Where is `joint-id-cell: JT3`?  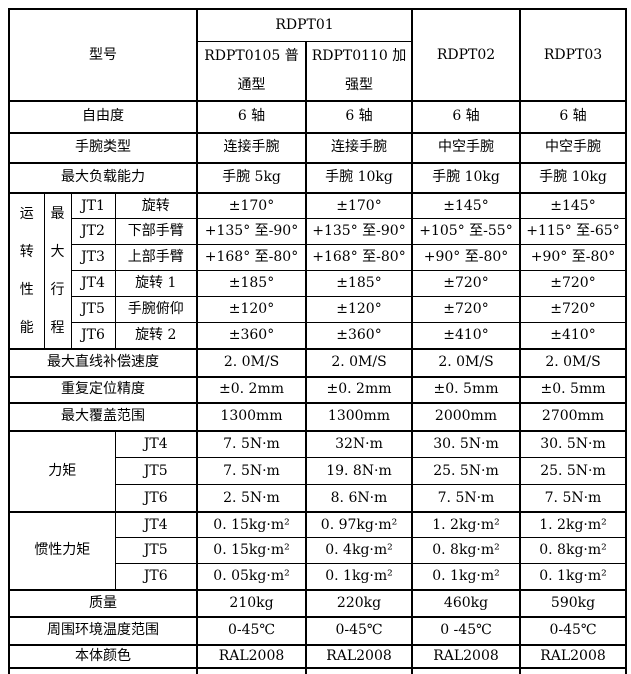
joint-id-cell: JT3 is located at coordinates (93, 257).